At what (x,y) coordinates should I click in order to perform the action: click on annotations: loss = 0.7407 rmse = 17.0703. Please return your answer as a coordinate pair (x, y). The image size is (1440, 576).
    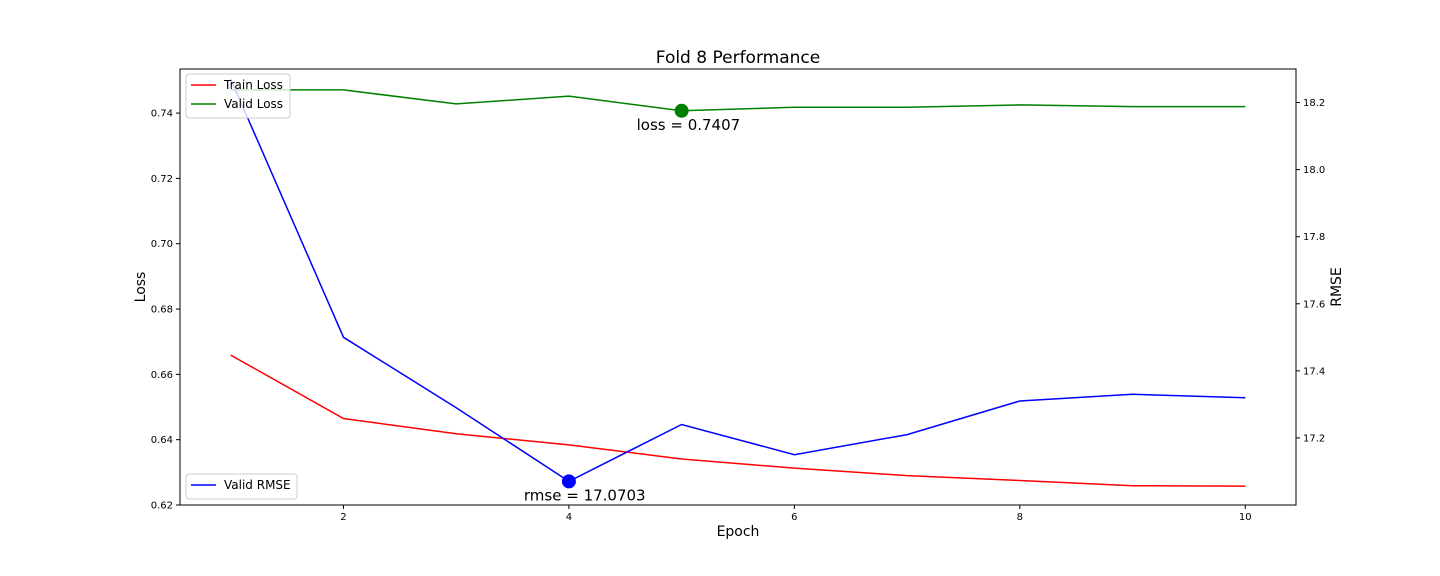
    Looking at the image, I should click on (632, 303).